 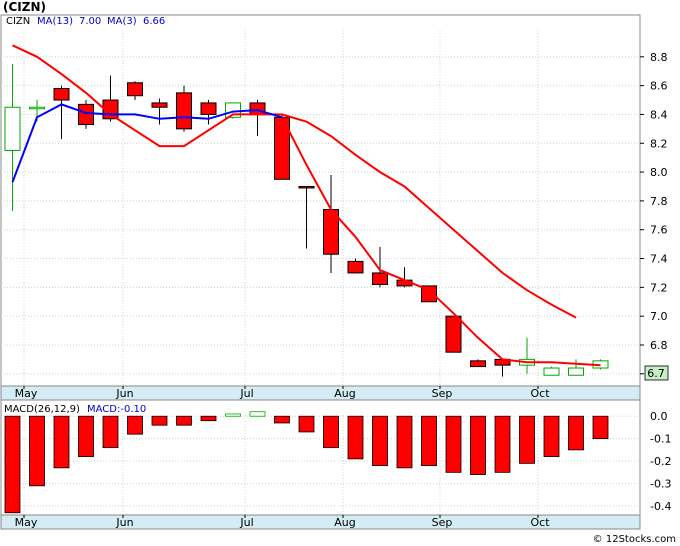 I want to click on macd-y-tick-label: -0.1, so click(x=660, y=439).